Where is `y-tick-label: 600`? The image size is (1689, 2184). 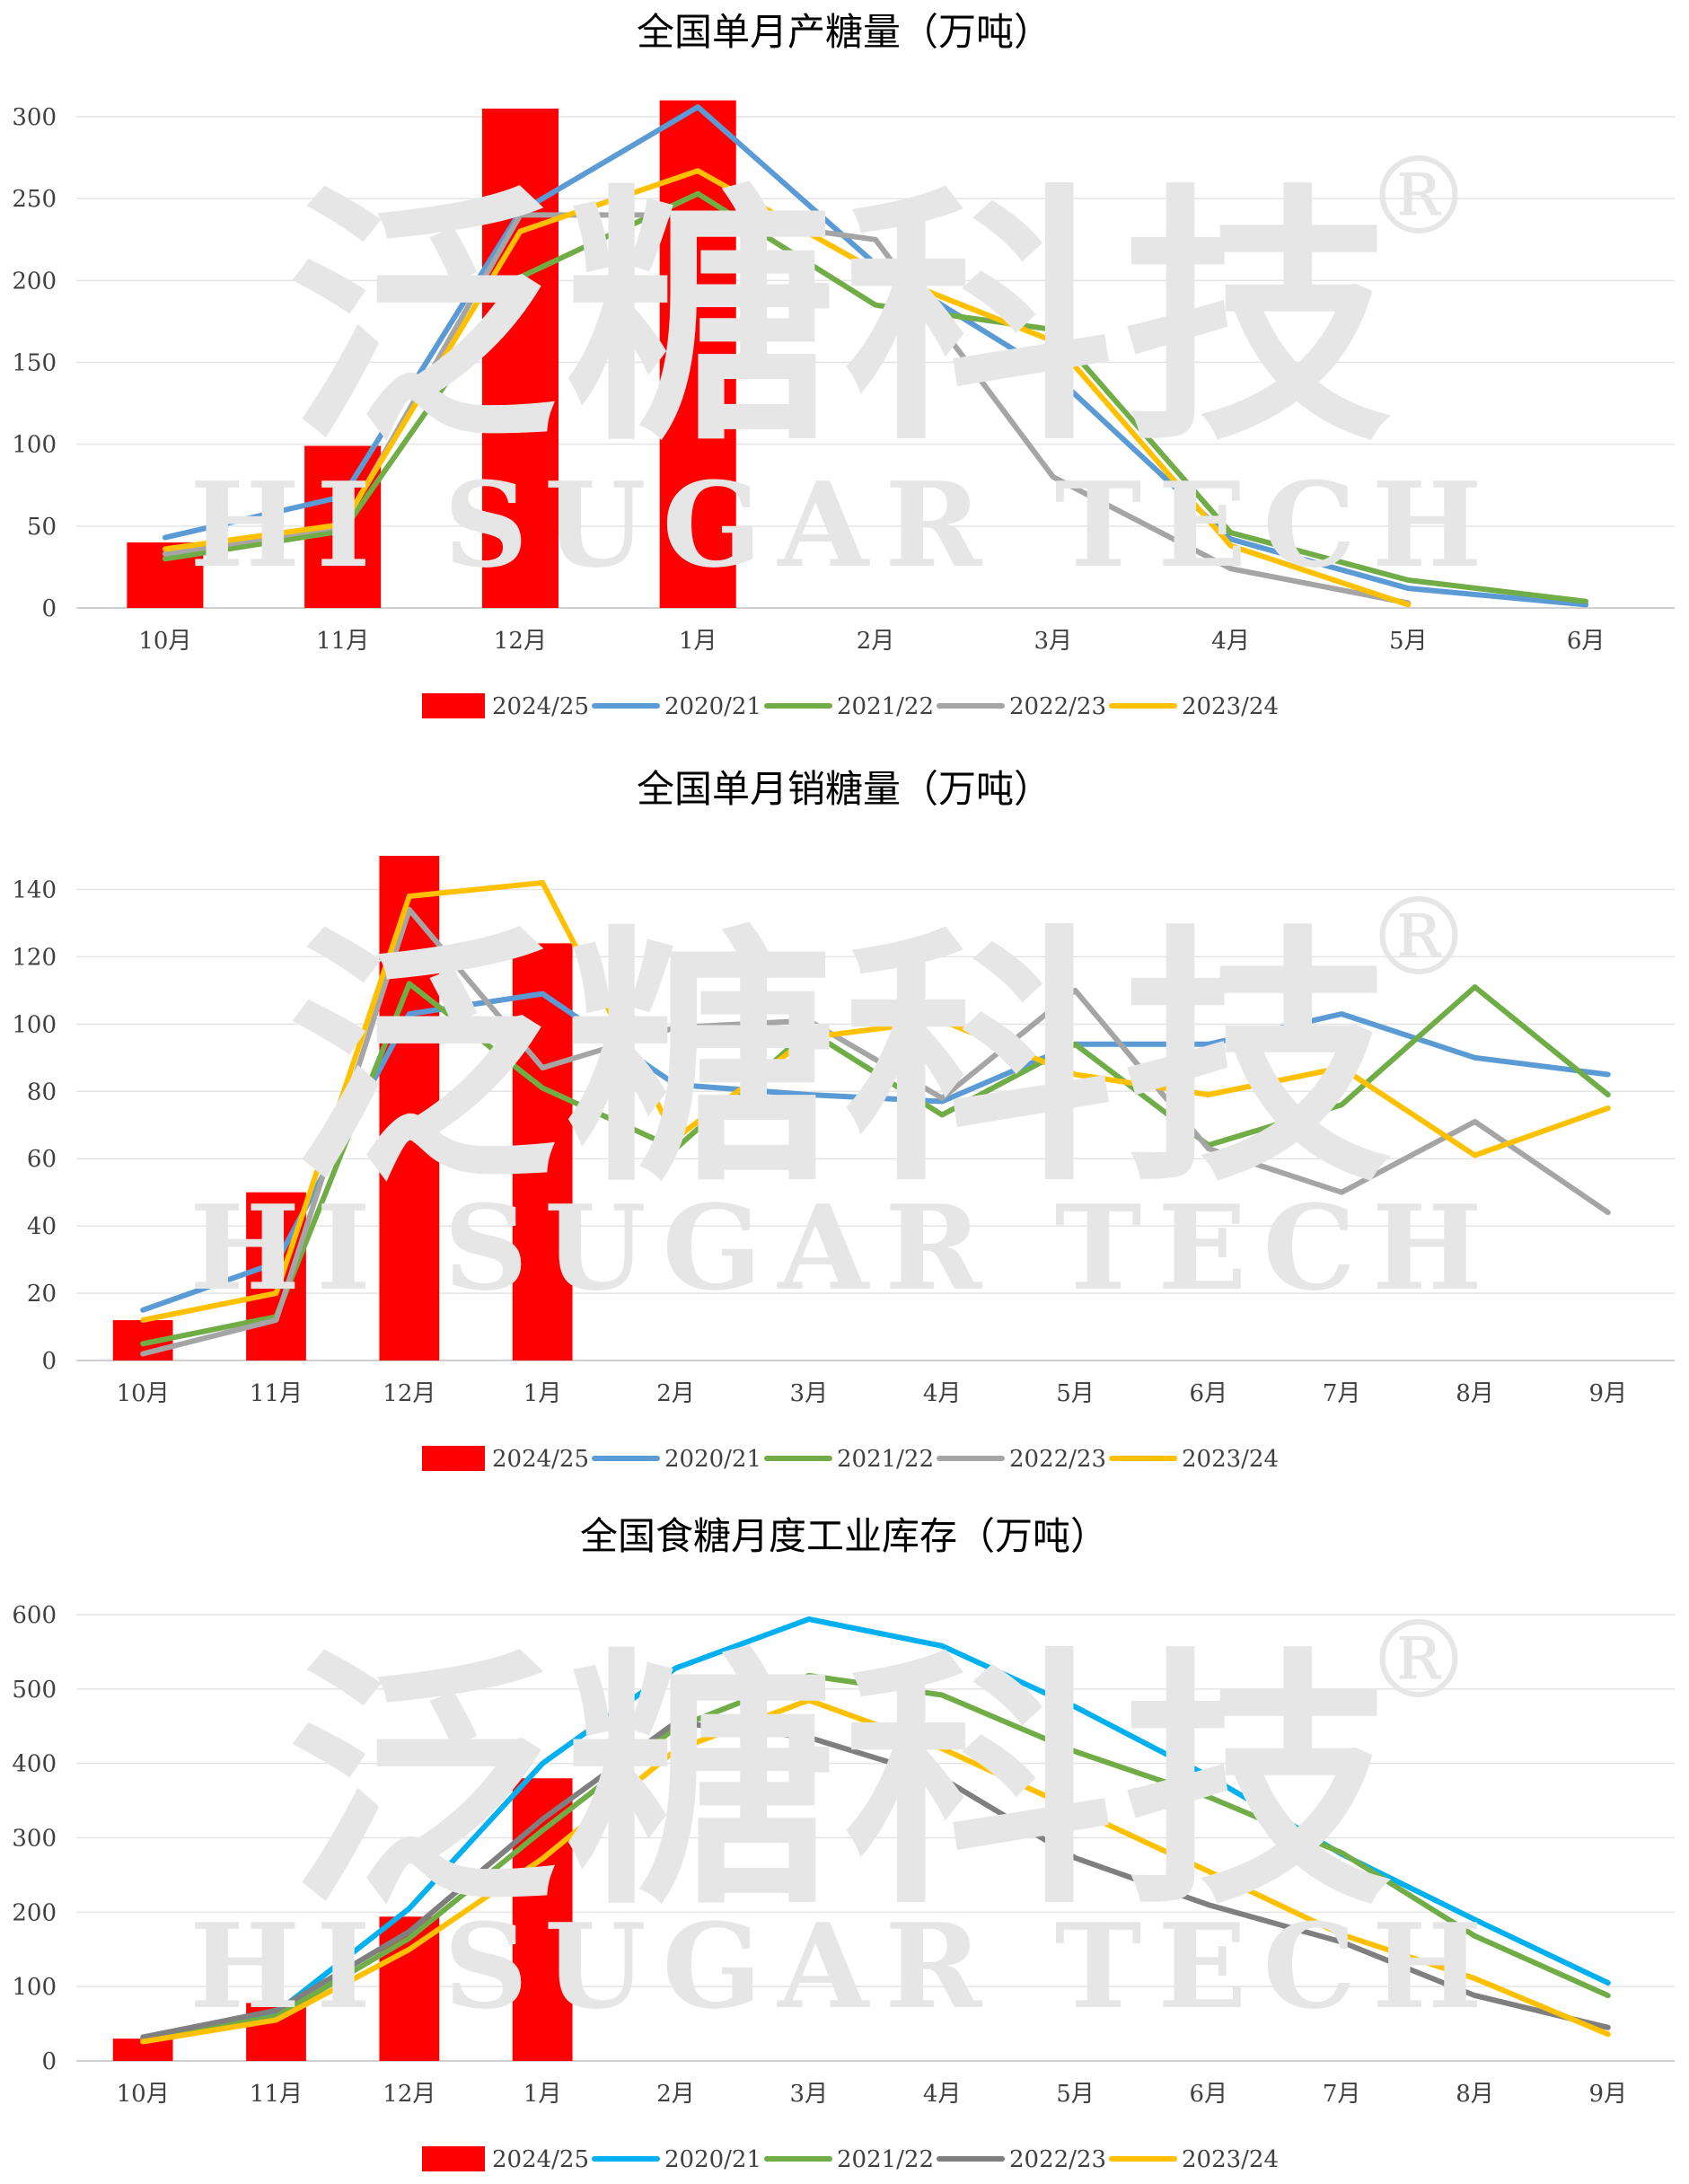 y-tick-label: 600 is located at coordinates (34, 1615).